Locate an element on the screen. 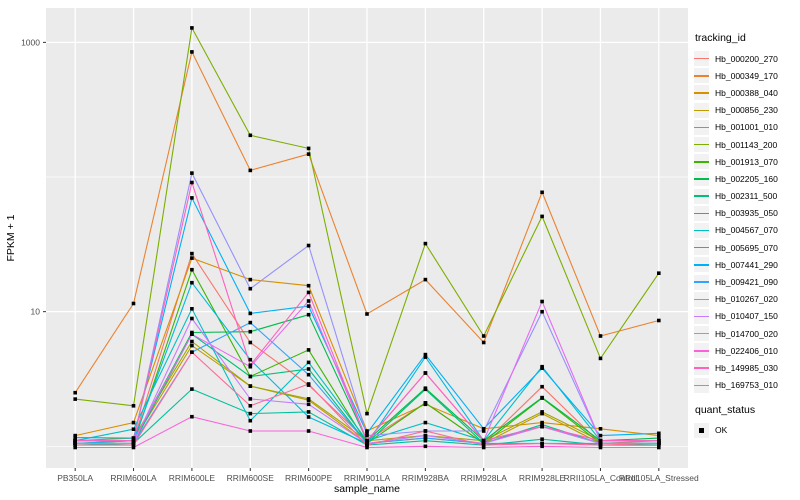  legend-item-label: Hb_169753_010 is located at coordinates (746, 385).